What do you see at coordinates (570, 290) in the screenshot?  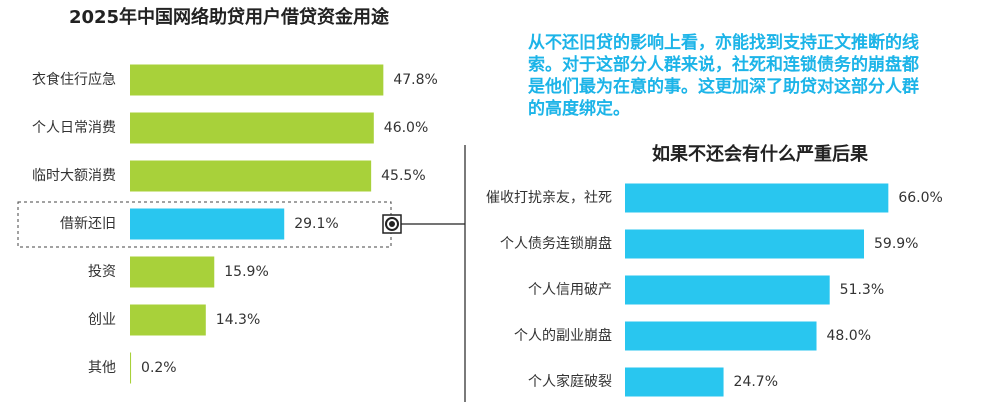 I see `category-label: 个人信用破产` at bounding box center [570, 290].